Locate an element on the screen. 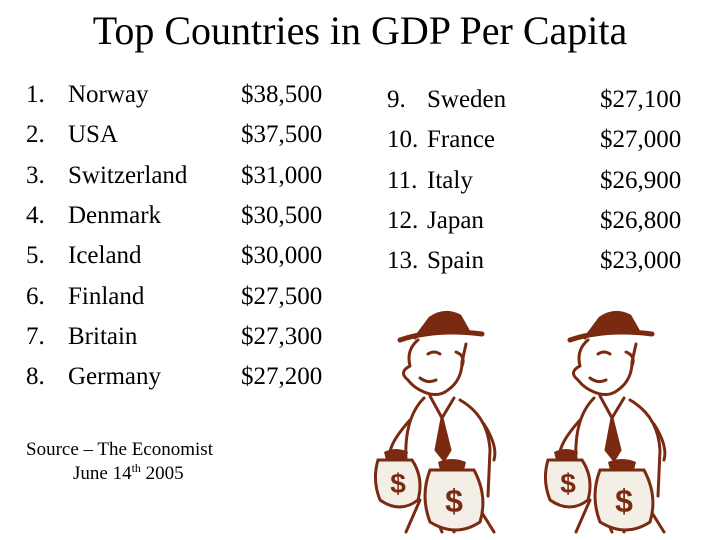 This screenshot has height=540, width=720. source-date: June 14th 2005 is located at coordinates (119, 474).